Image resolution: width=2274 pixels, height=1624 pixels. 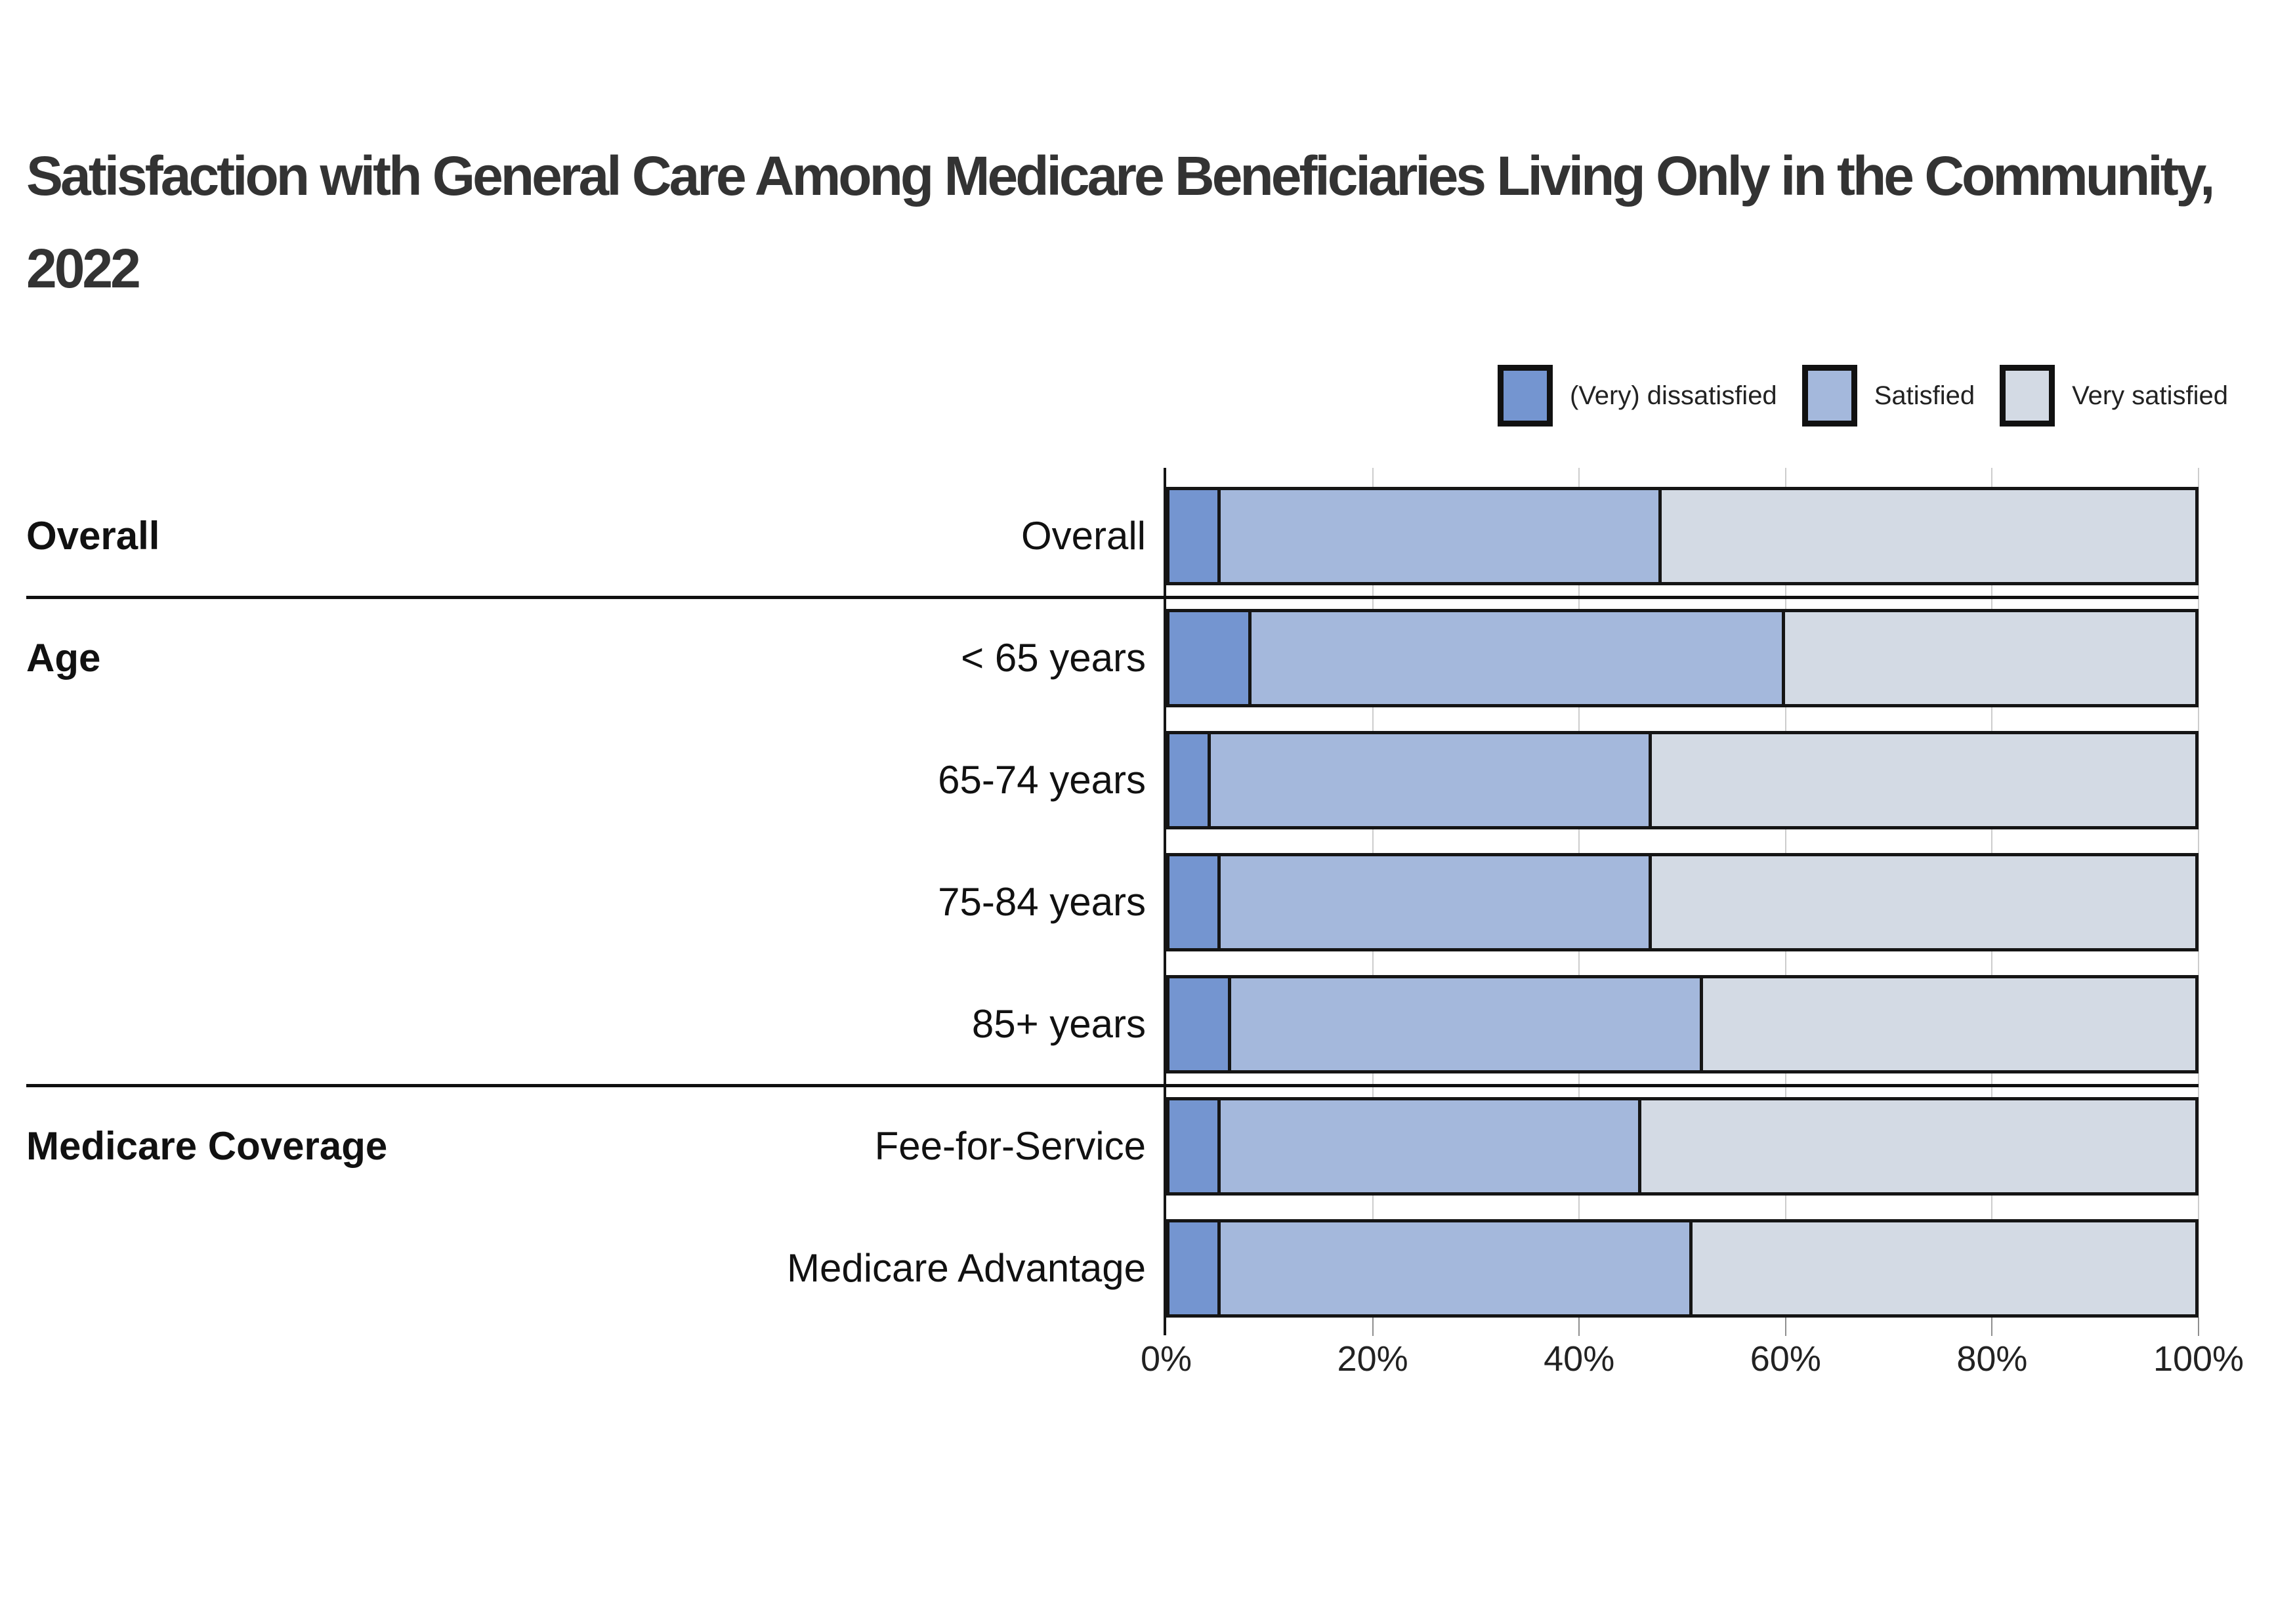 What do you see at coordinates (63, 658) in the screenshot?
I see `group-label: Age` at bounding box center [63, 658].